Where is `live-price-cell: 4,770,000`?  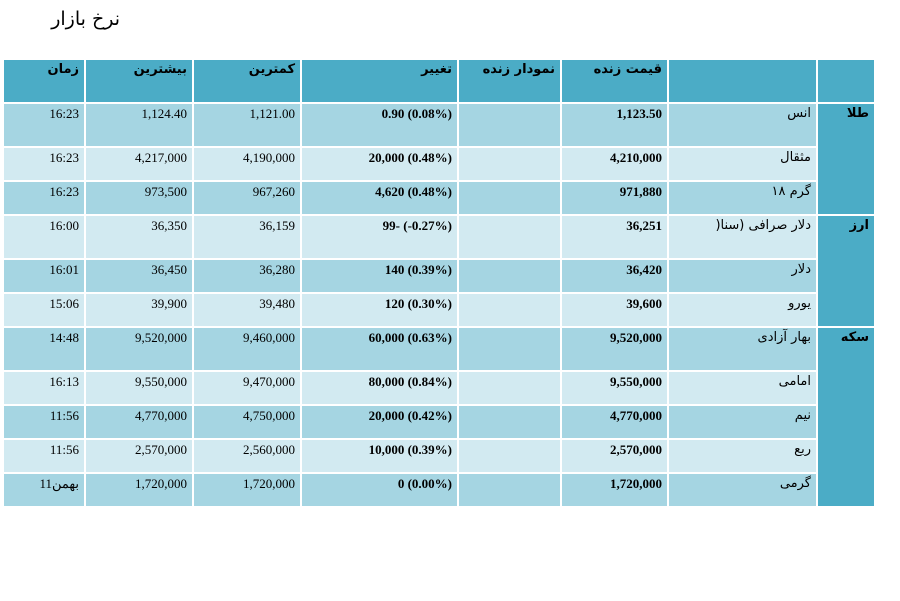 live-price-cell: 4,770,000 is located at coordinates (614, 422).